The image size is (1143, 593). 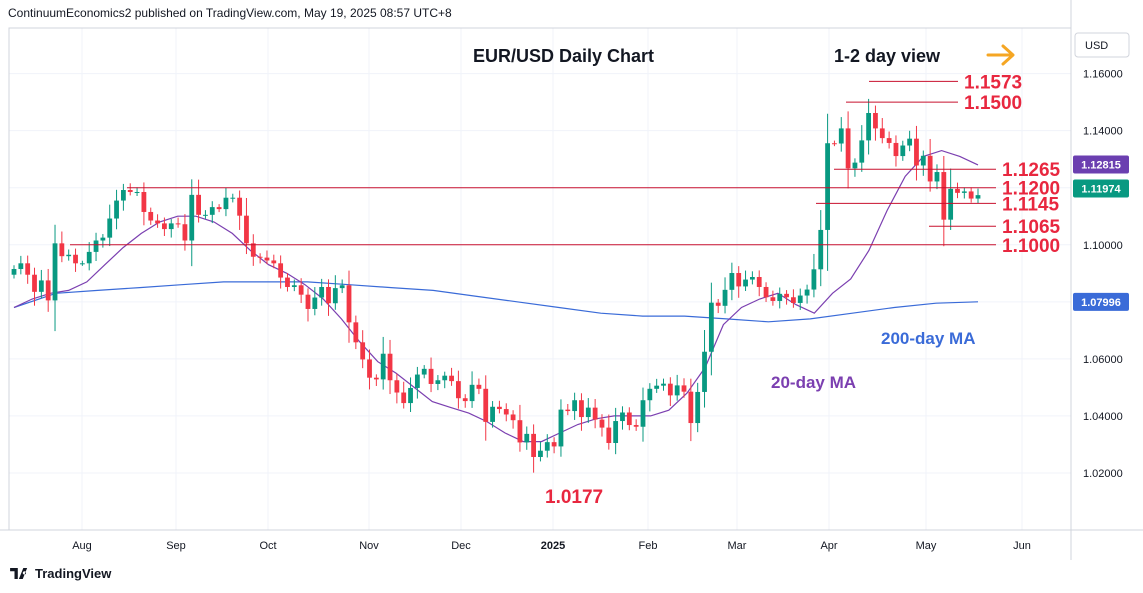 I want to click on level-label: 1.1265, so click(x=1031, y=170).